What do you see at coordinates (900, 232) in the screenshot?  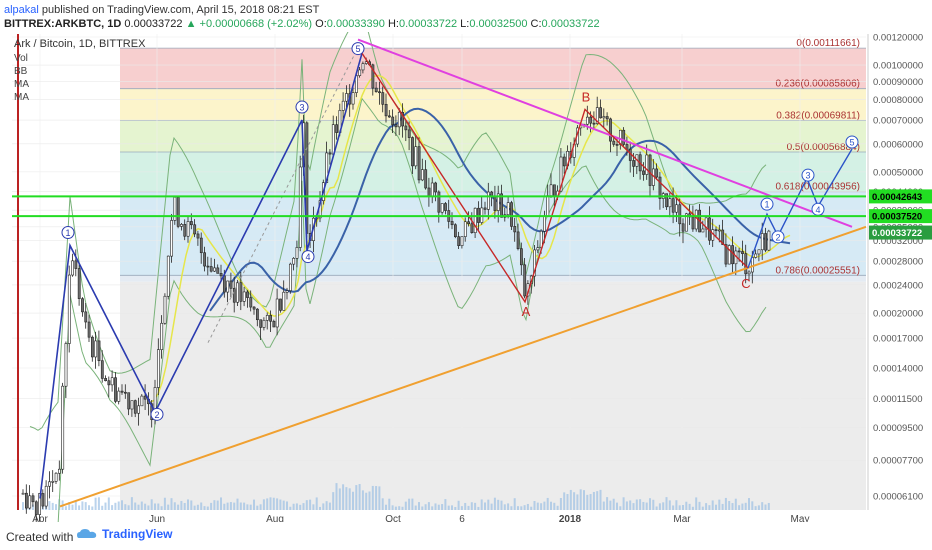 I see `last-price-badge` at bounding box center [900, 232].